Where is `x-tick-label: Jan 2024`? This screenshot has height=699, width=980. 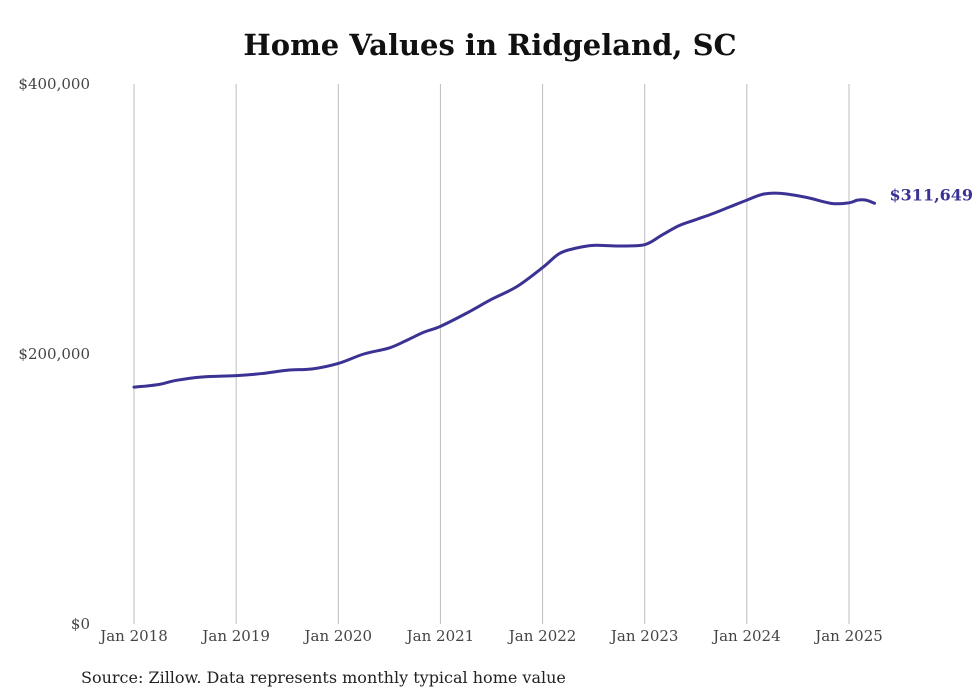 x-tick-label: Jan 2024 is located at coordinates (746, 636).